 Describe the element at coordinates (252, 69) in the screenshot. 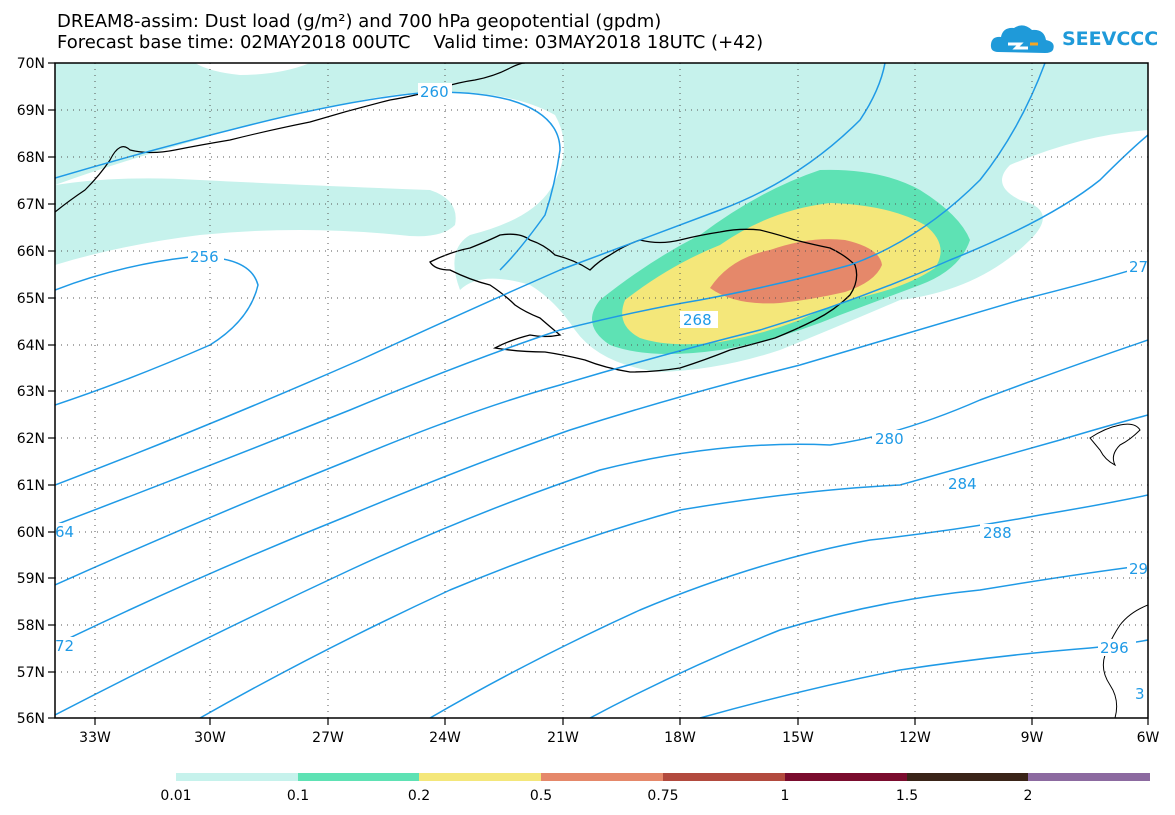

I see `clear-area-north` at that location.